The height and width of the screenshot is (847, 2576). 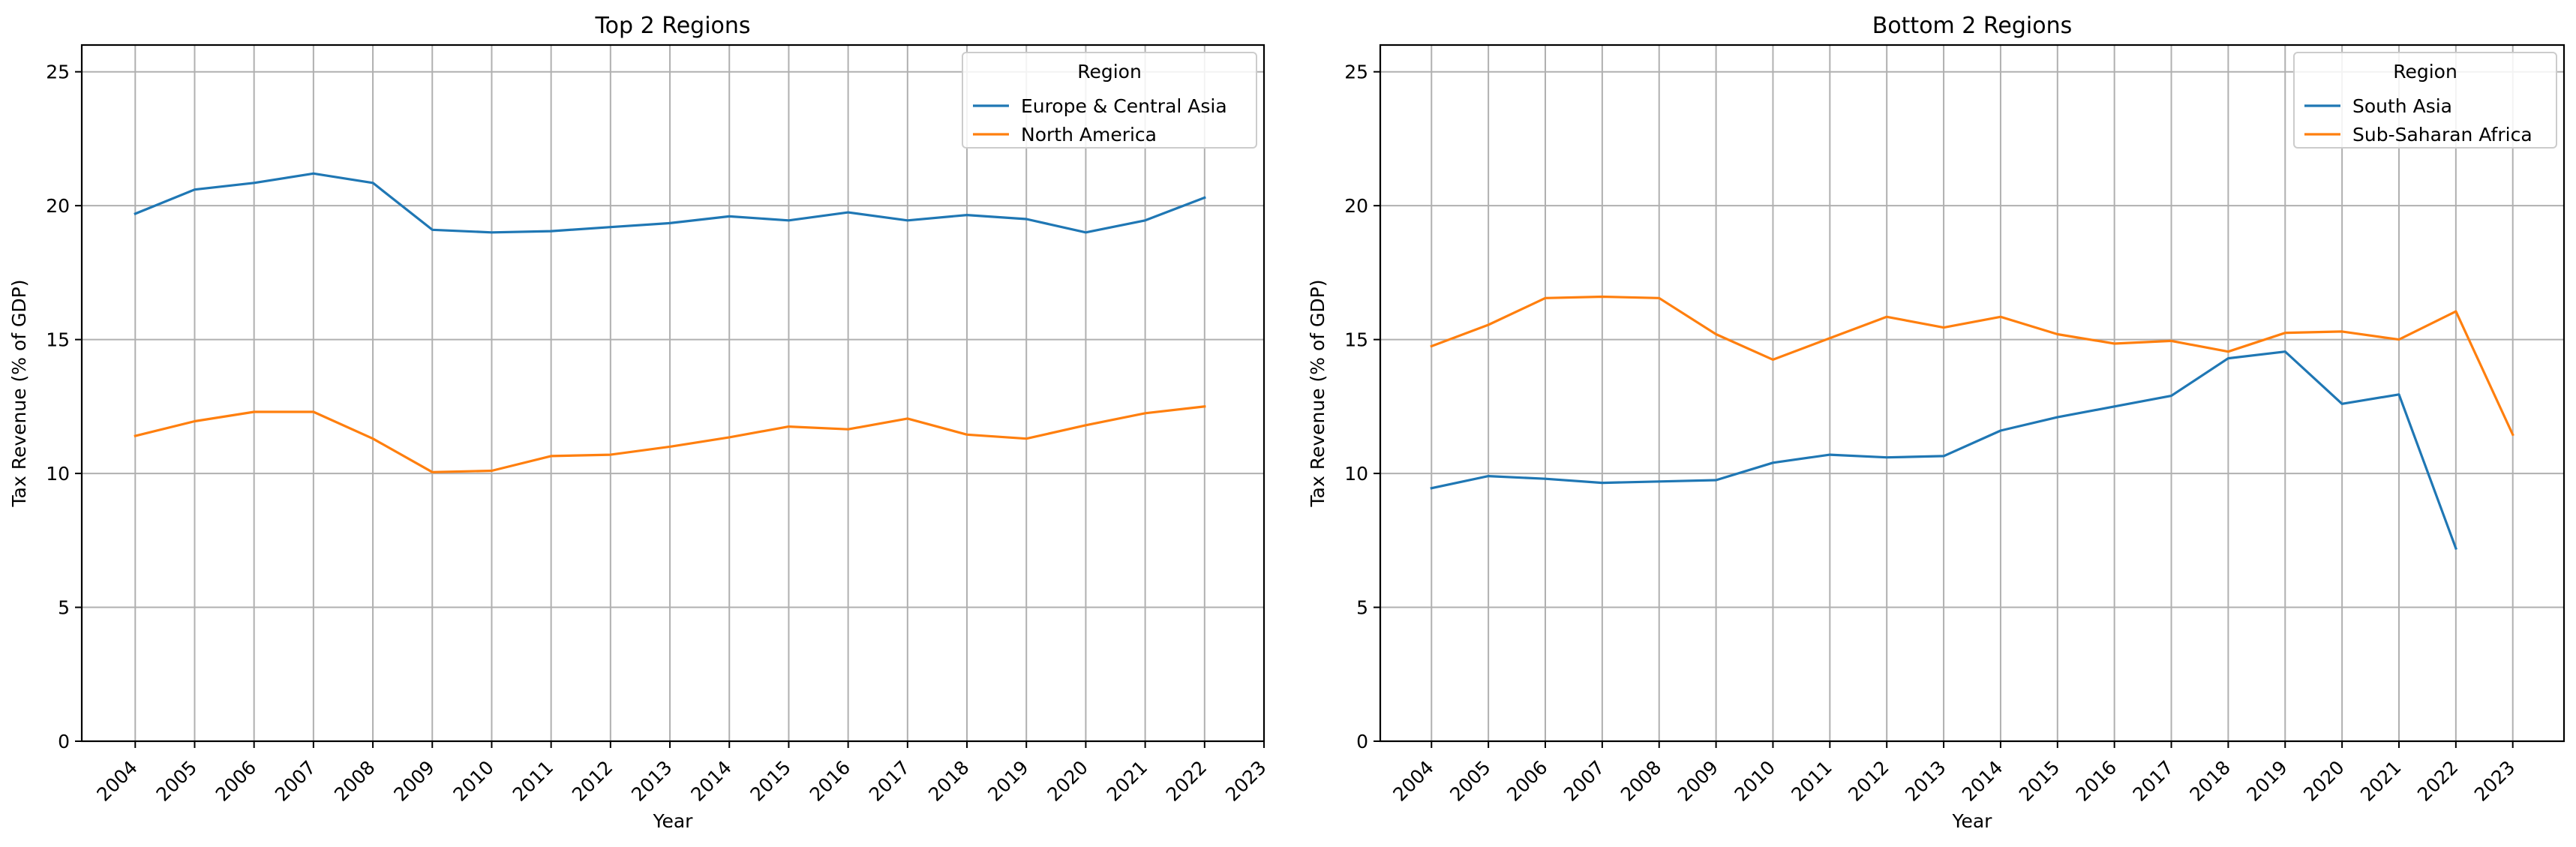 What do you see at coordinates (1089, 135) in the screenshot?
I see `legend-label-2: North America` at bounding box center [1089, 135].